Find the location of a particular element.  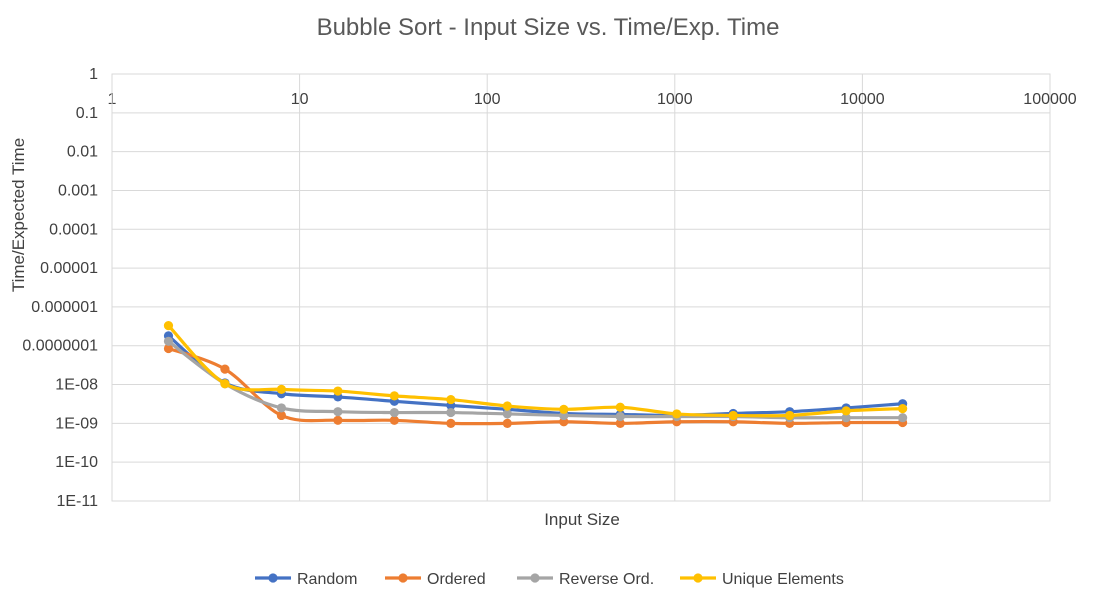

x-tick-label: 100 is located at coordinates (487, 99).